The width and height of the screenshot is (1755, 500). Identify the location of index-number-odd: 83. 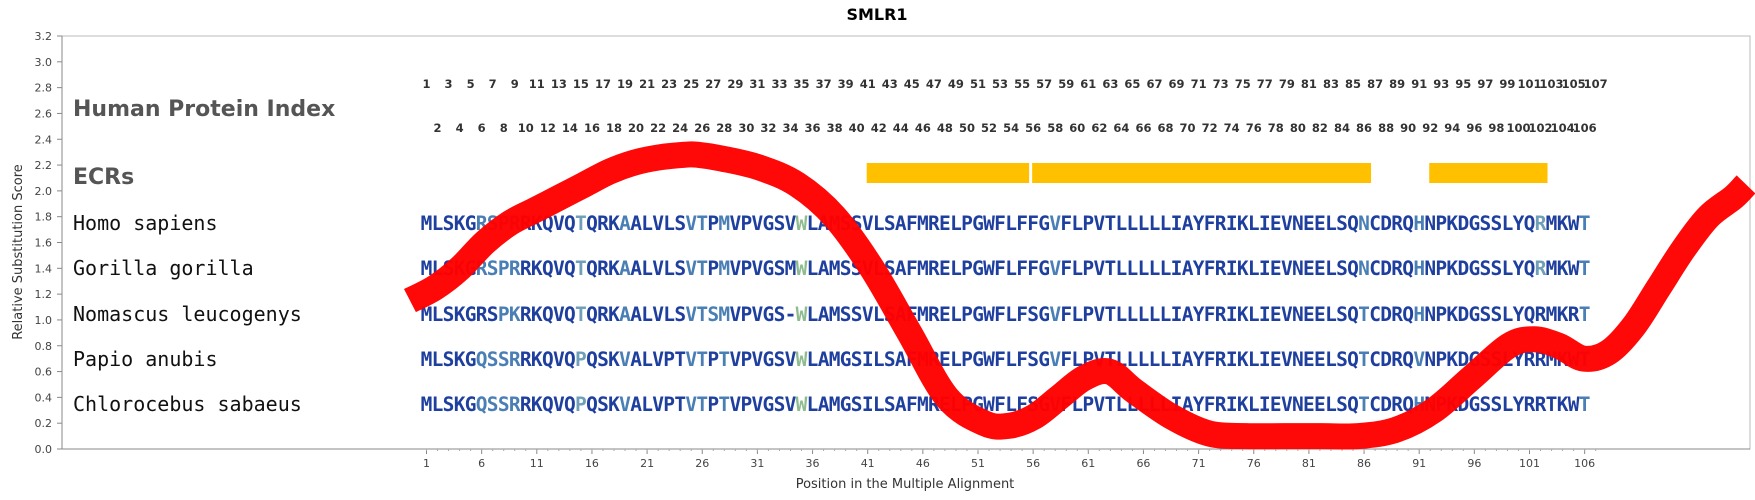
(1331, 84).